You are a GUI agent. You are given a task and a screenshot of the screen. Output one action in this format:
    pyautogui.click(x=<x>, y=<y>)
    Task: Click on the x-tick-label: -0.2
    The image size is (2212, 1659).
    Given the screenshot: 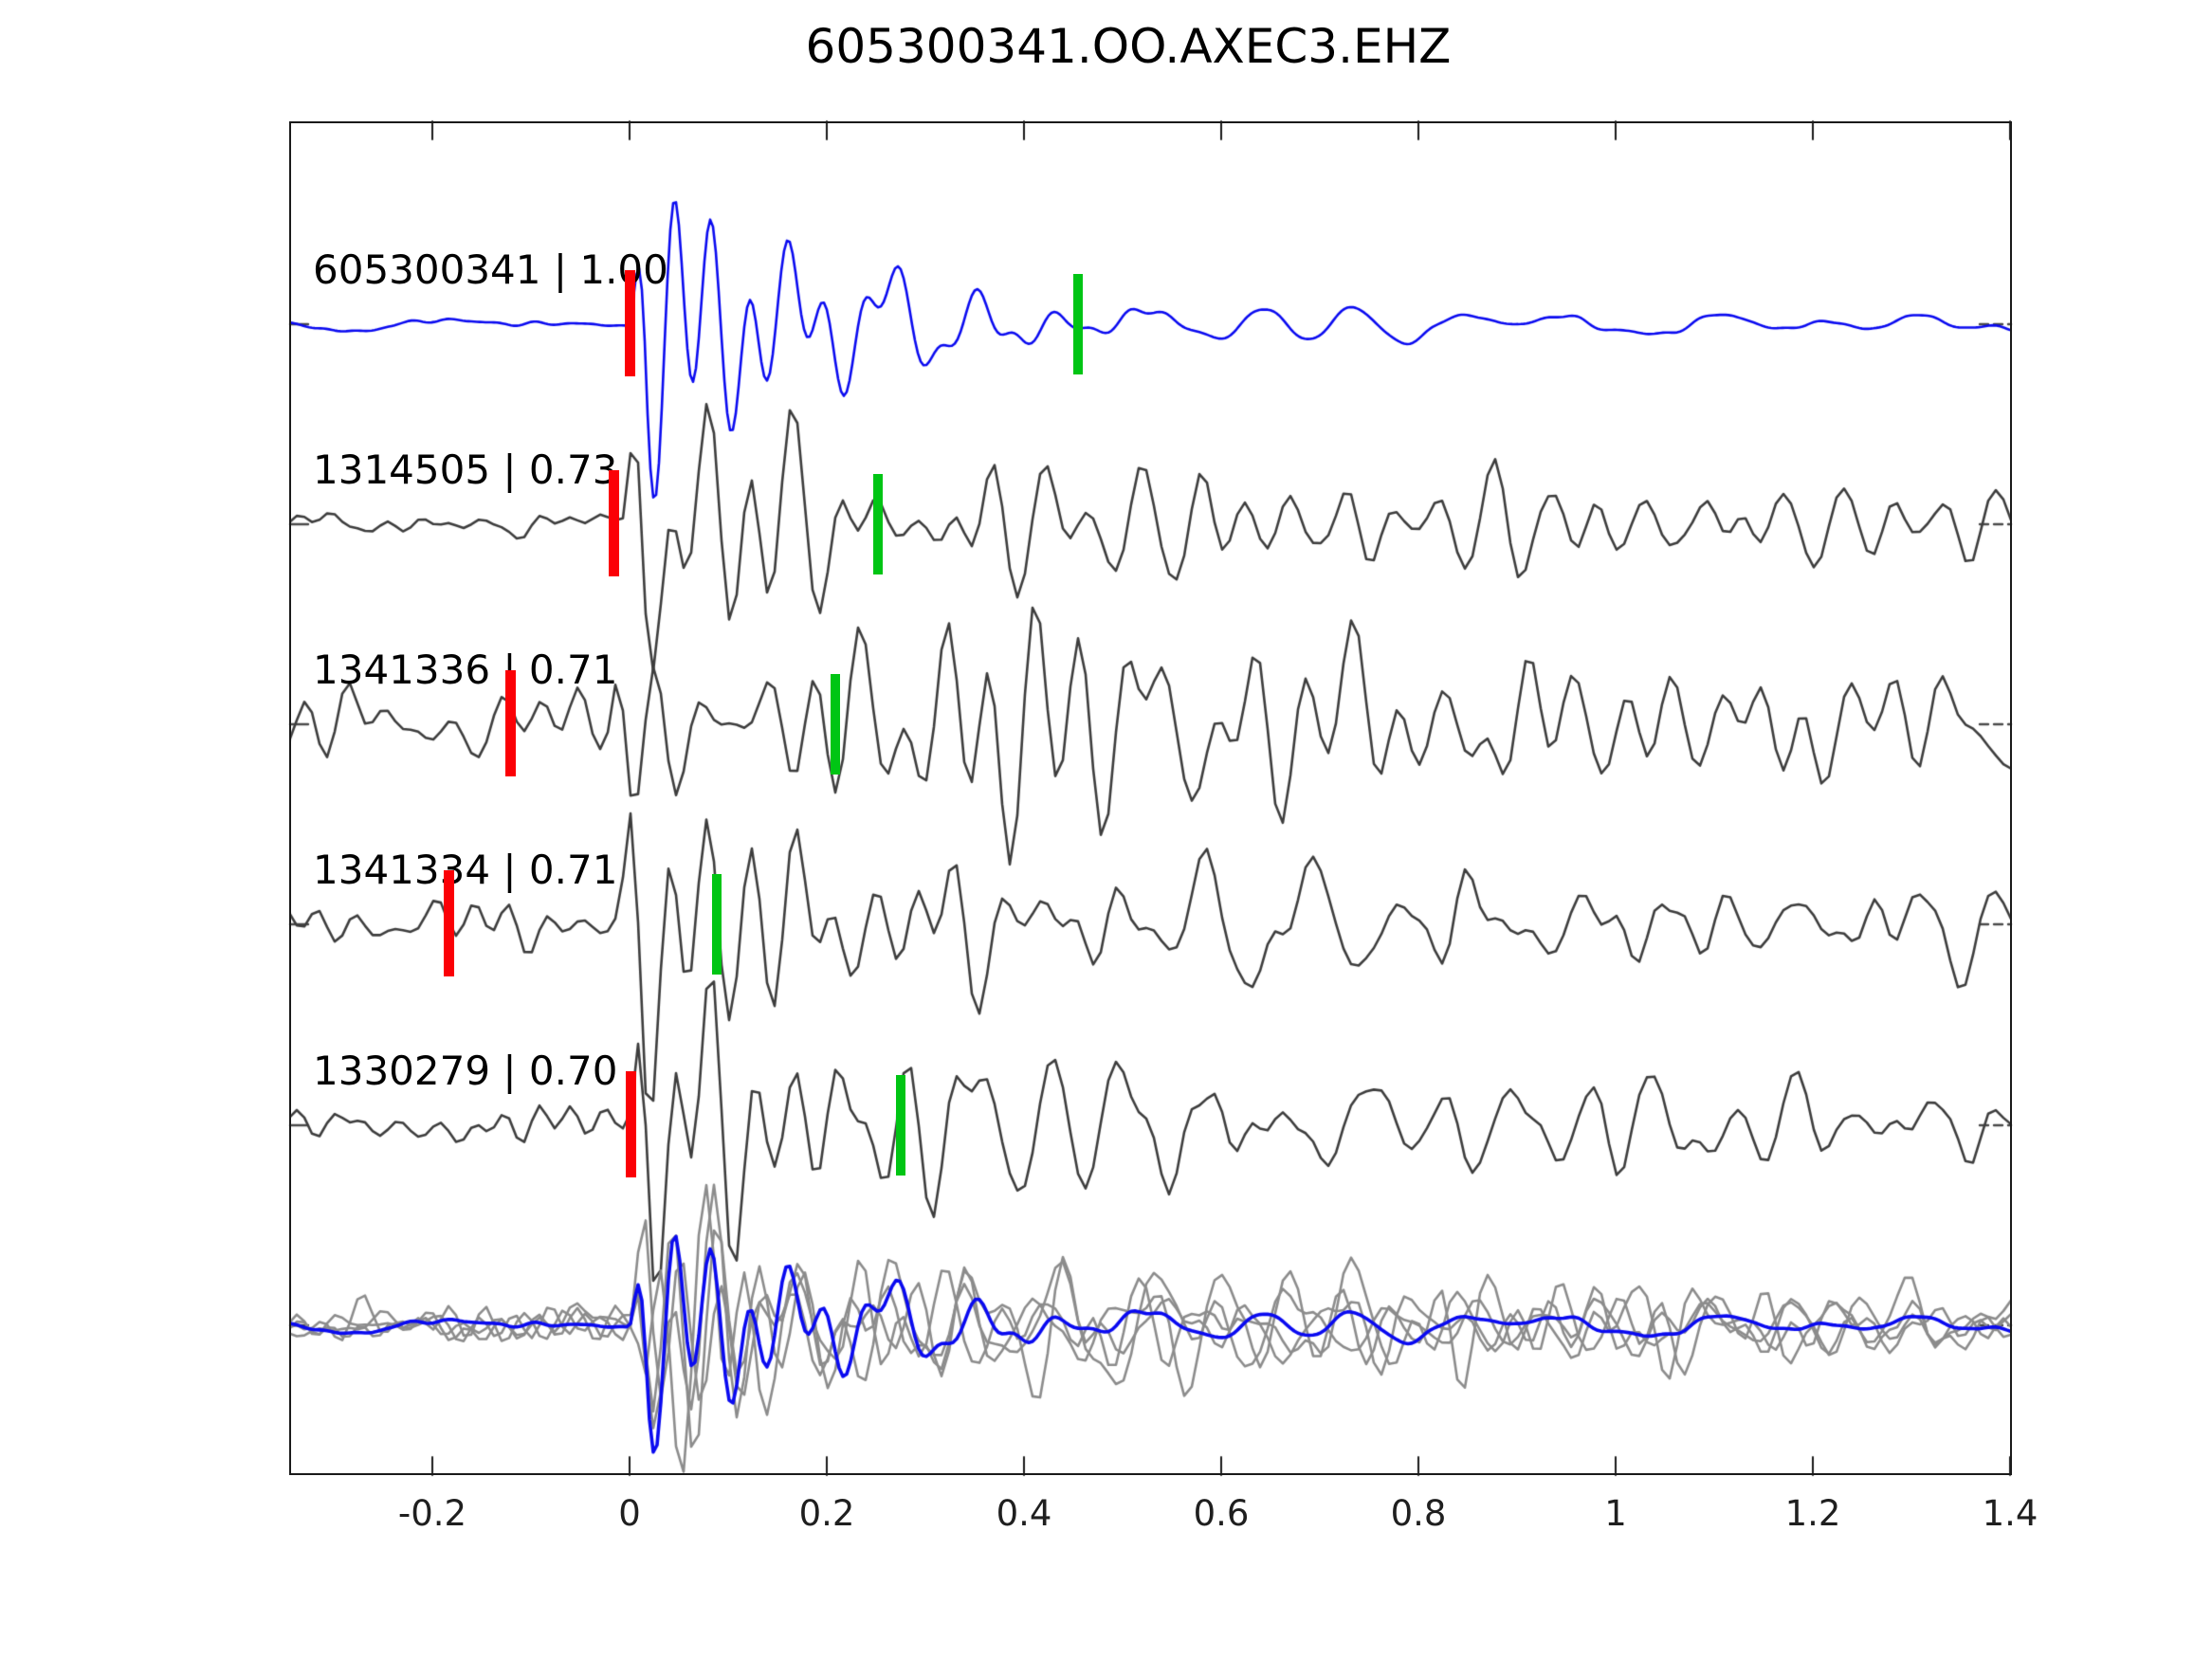 What is the action you would take?
    pyautogui.click(x=432, y=1513)
    